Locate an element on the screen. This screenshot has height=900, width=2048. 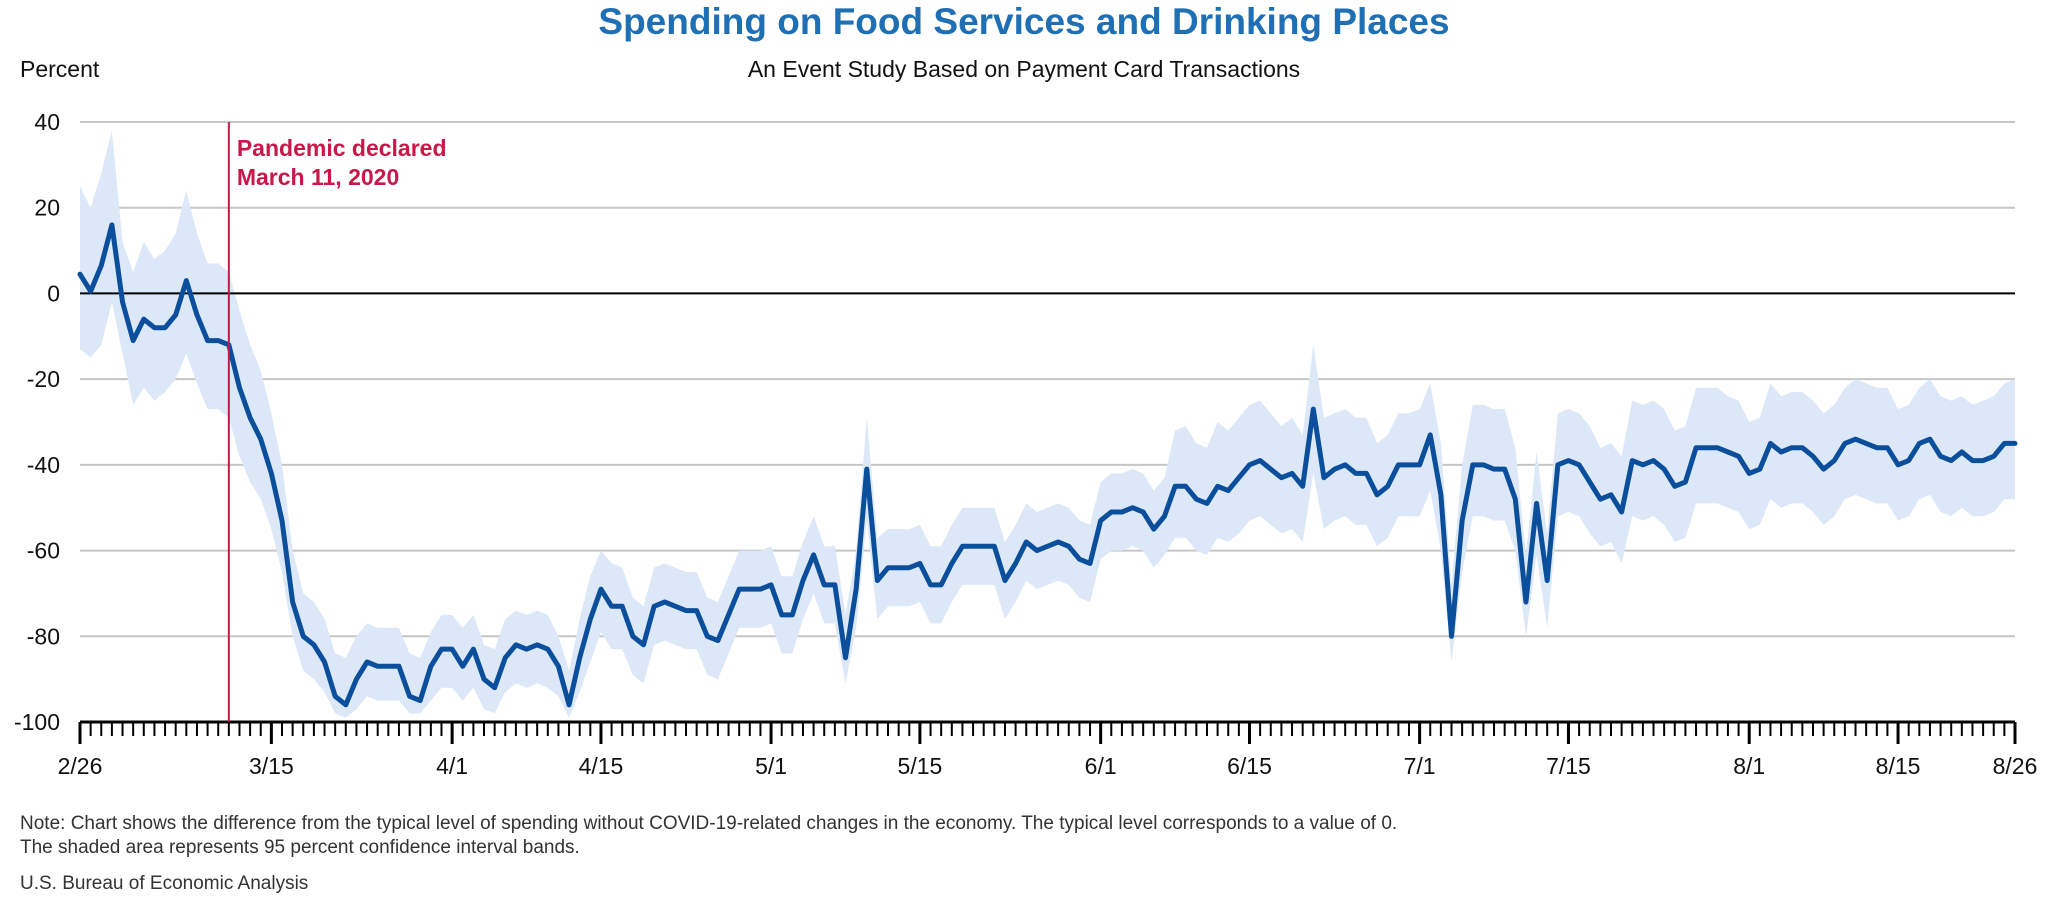
y-tick-label-3: -20 is located at coordinates (43, 379).